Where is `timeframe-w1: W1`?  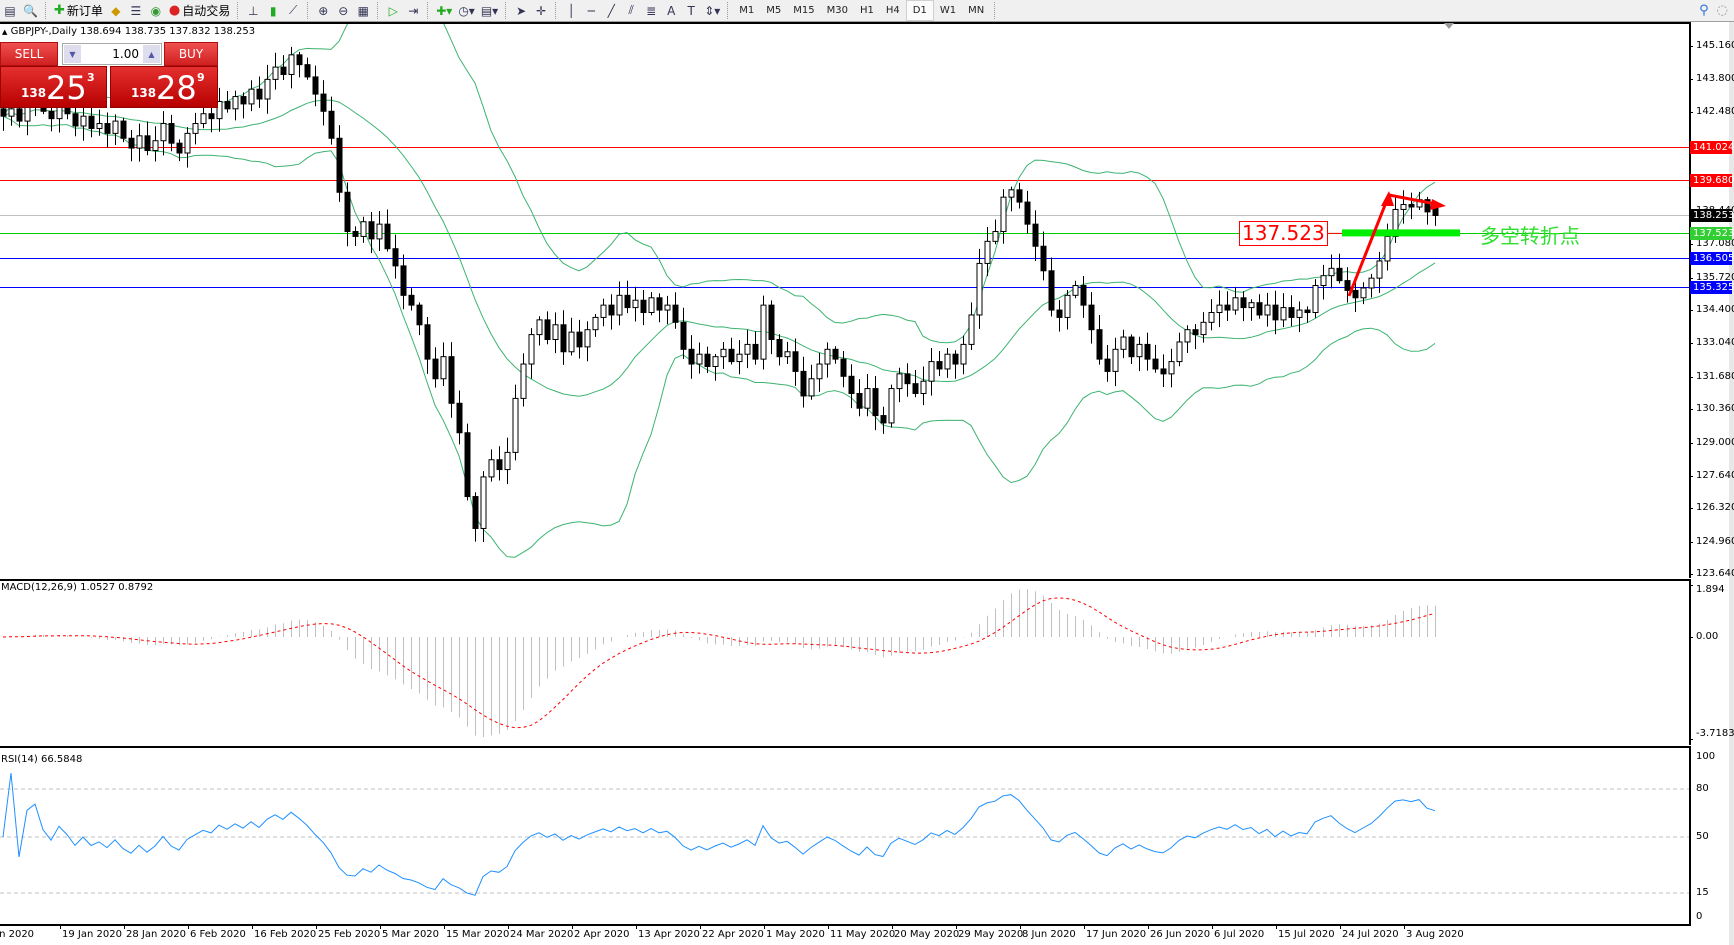
timeframe-w1: W1 is located at coordinates (948, 10).